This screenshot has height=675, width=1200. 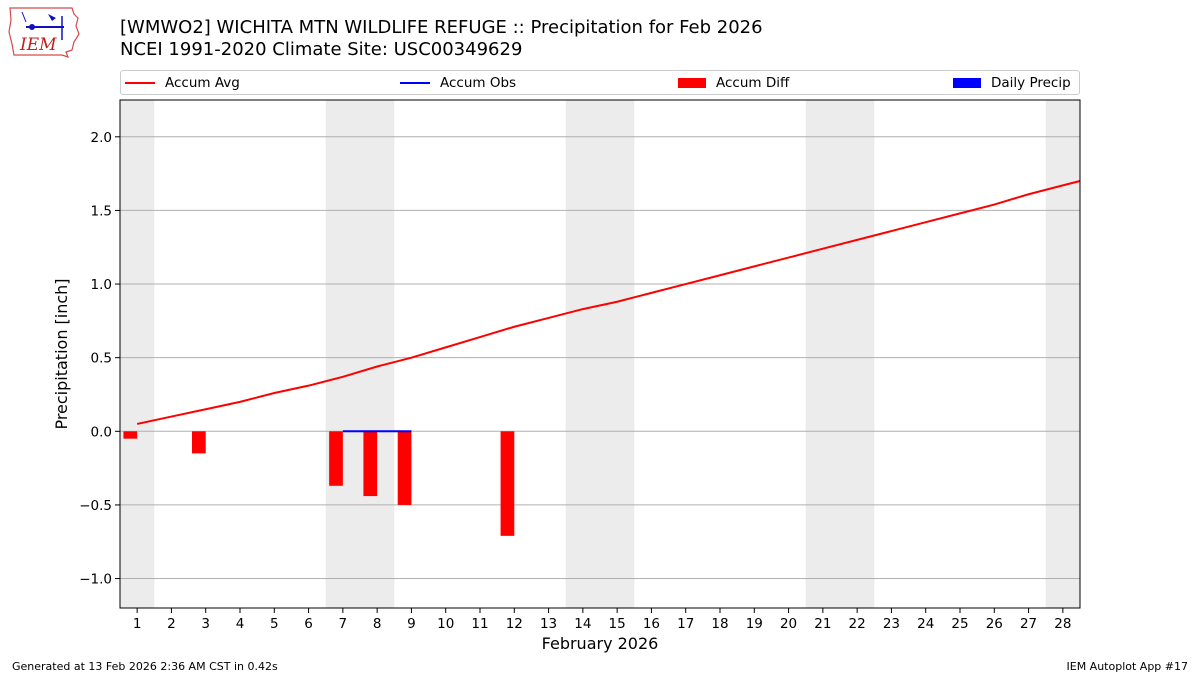 I want to click on legend-item-accum-avg: Accum Avg, so click(x=182, y=82).